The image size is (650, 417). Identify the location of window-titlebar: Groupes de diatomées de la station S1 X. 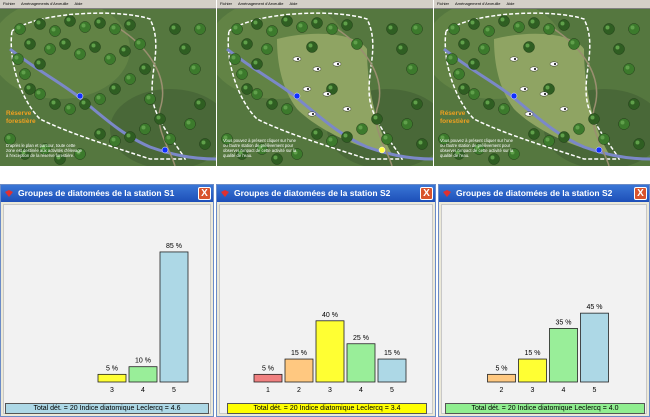
(107, 193).